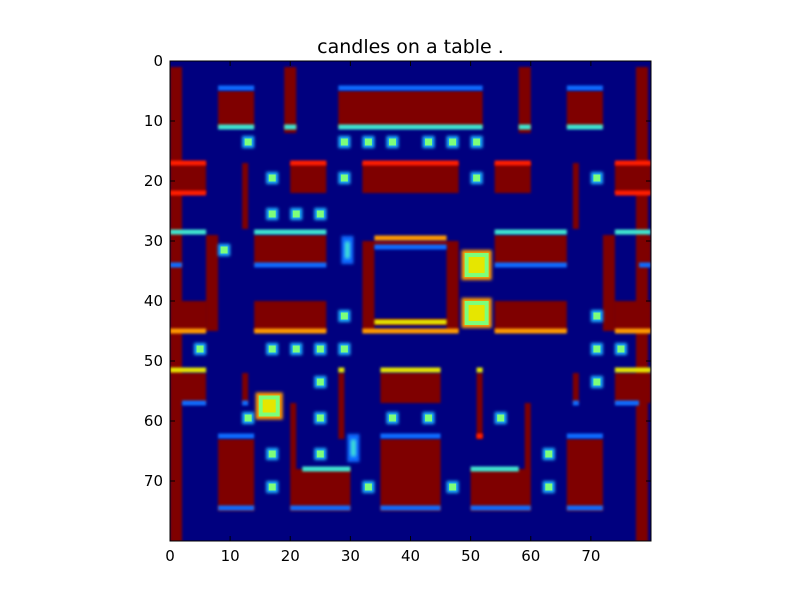 This screenshot has height=600, width=800. I want to click on power-pellet, so click(476, 313).